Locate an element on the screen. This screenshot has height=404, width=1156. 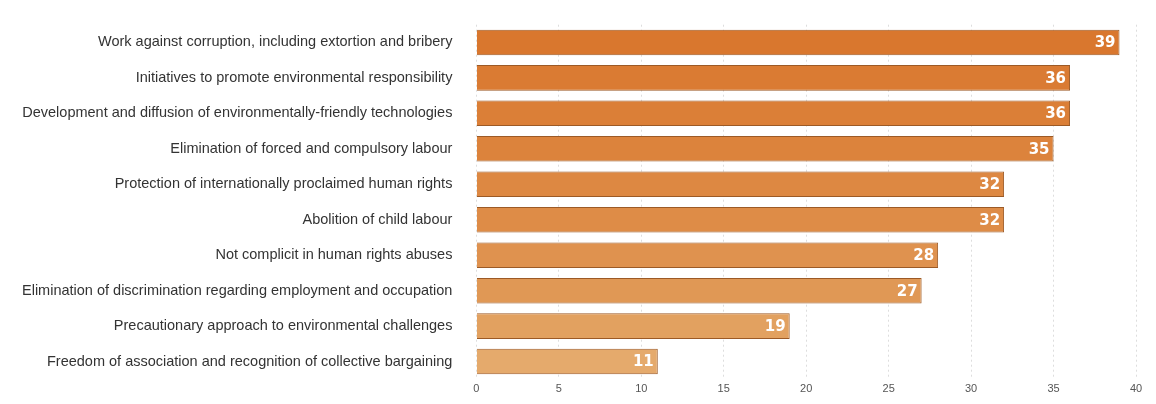
data-label: 35 is located at coordinates (1039, 148).